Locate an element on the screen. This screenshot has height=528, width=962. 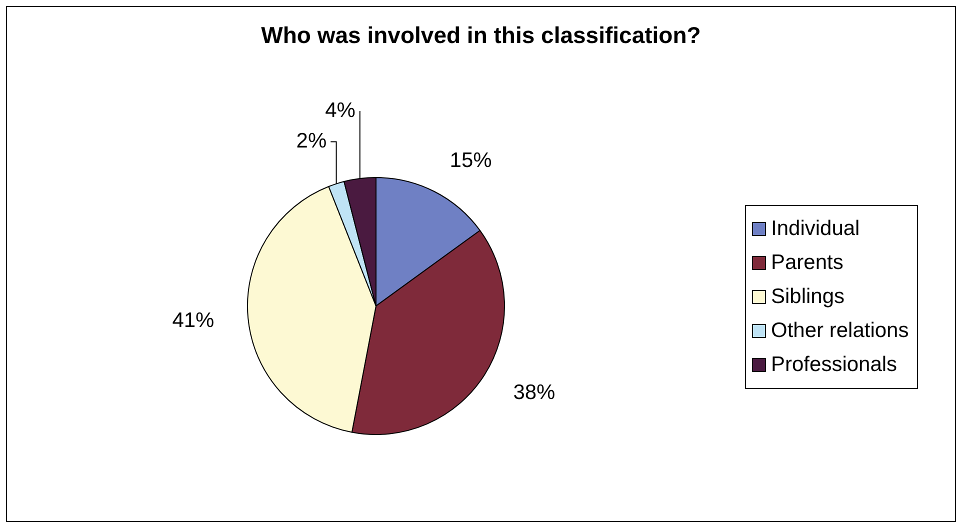
data-label: 38% is located at coordinates (534, 392).